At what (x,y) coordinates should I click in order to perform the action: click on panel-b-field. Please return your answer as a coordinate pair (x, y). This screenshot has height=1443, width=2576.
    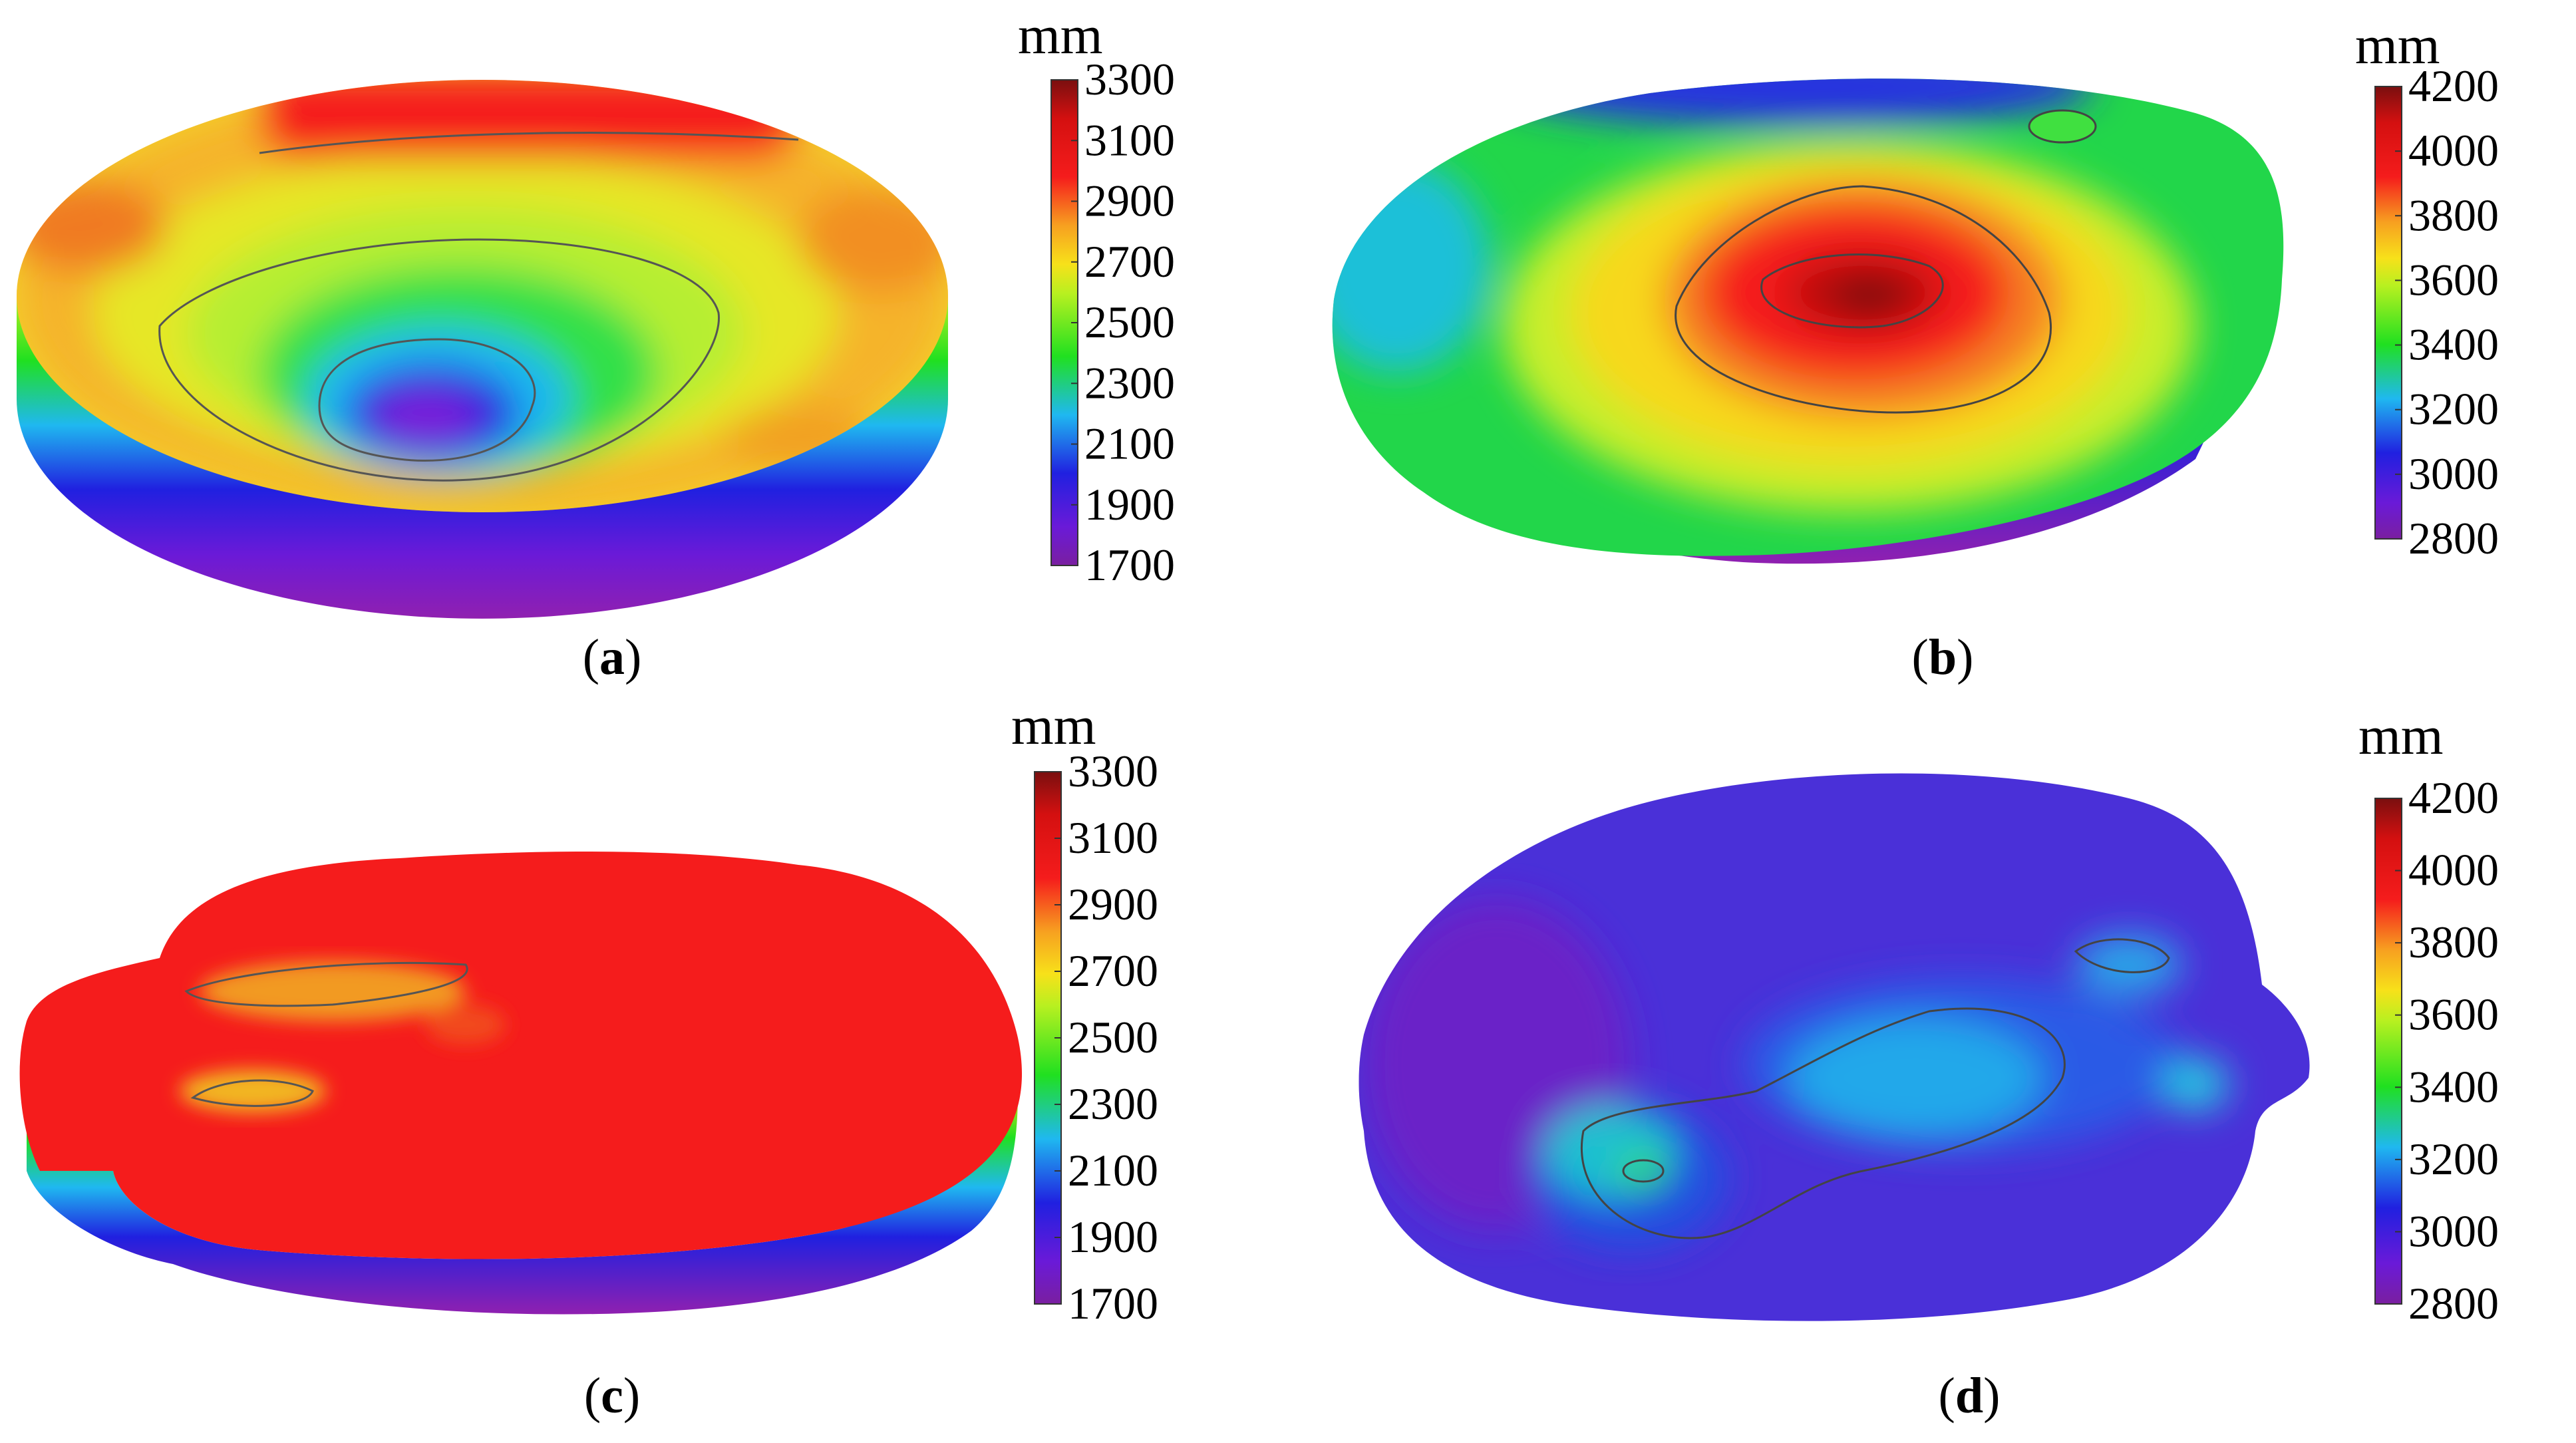
    Looking at the image, I should click on (1763, 295).